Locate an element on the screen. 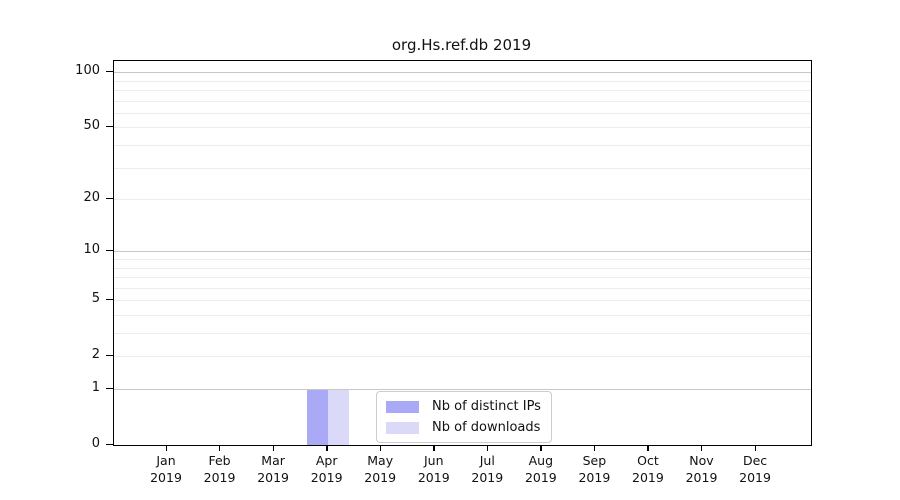 This screenshot has height=500, width=900. y-tick-label: 1 is located at coordinates (95, 387).